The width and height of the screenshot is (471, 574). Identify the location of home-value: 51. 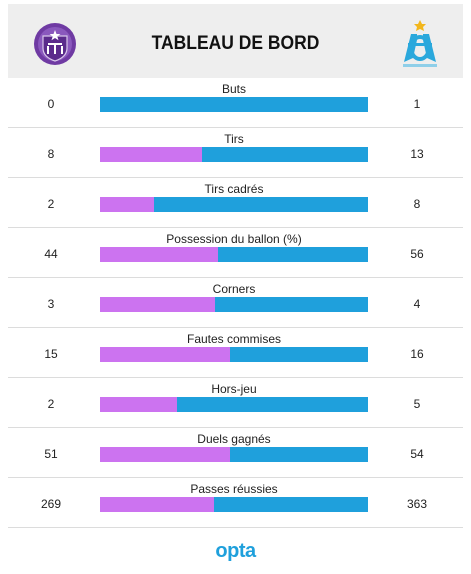
(51, 454).